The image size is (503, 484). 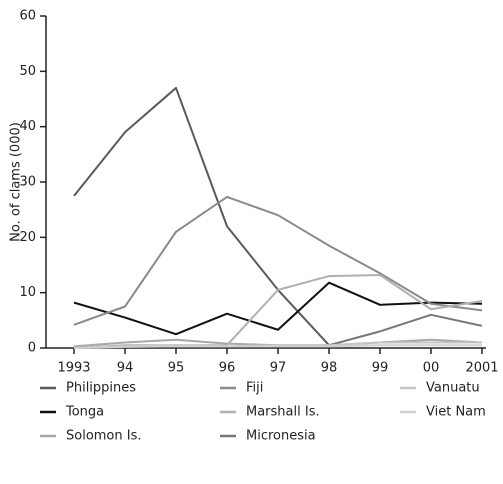 What do you see at coordinates (27, 292) in the screenshot?
I see `y-tick-label: 10` at bounding box center [27, 292].